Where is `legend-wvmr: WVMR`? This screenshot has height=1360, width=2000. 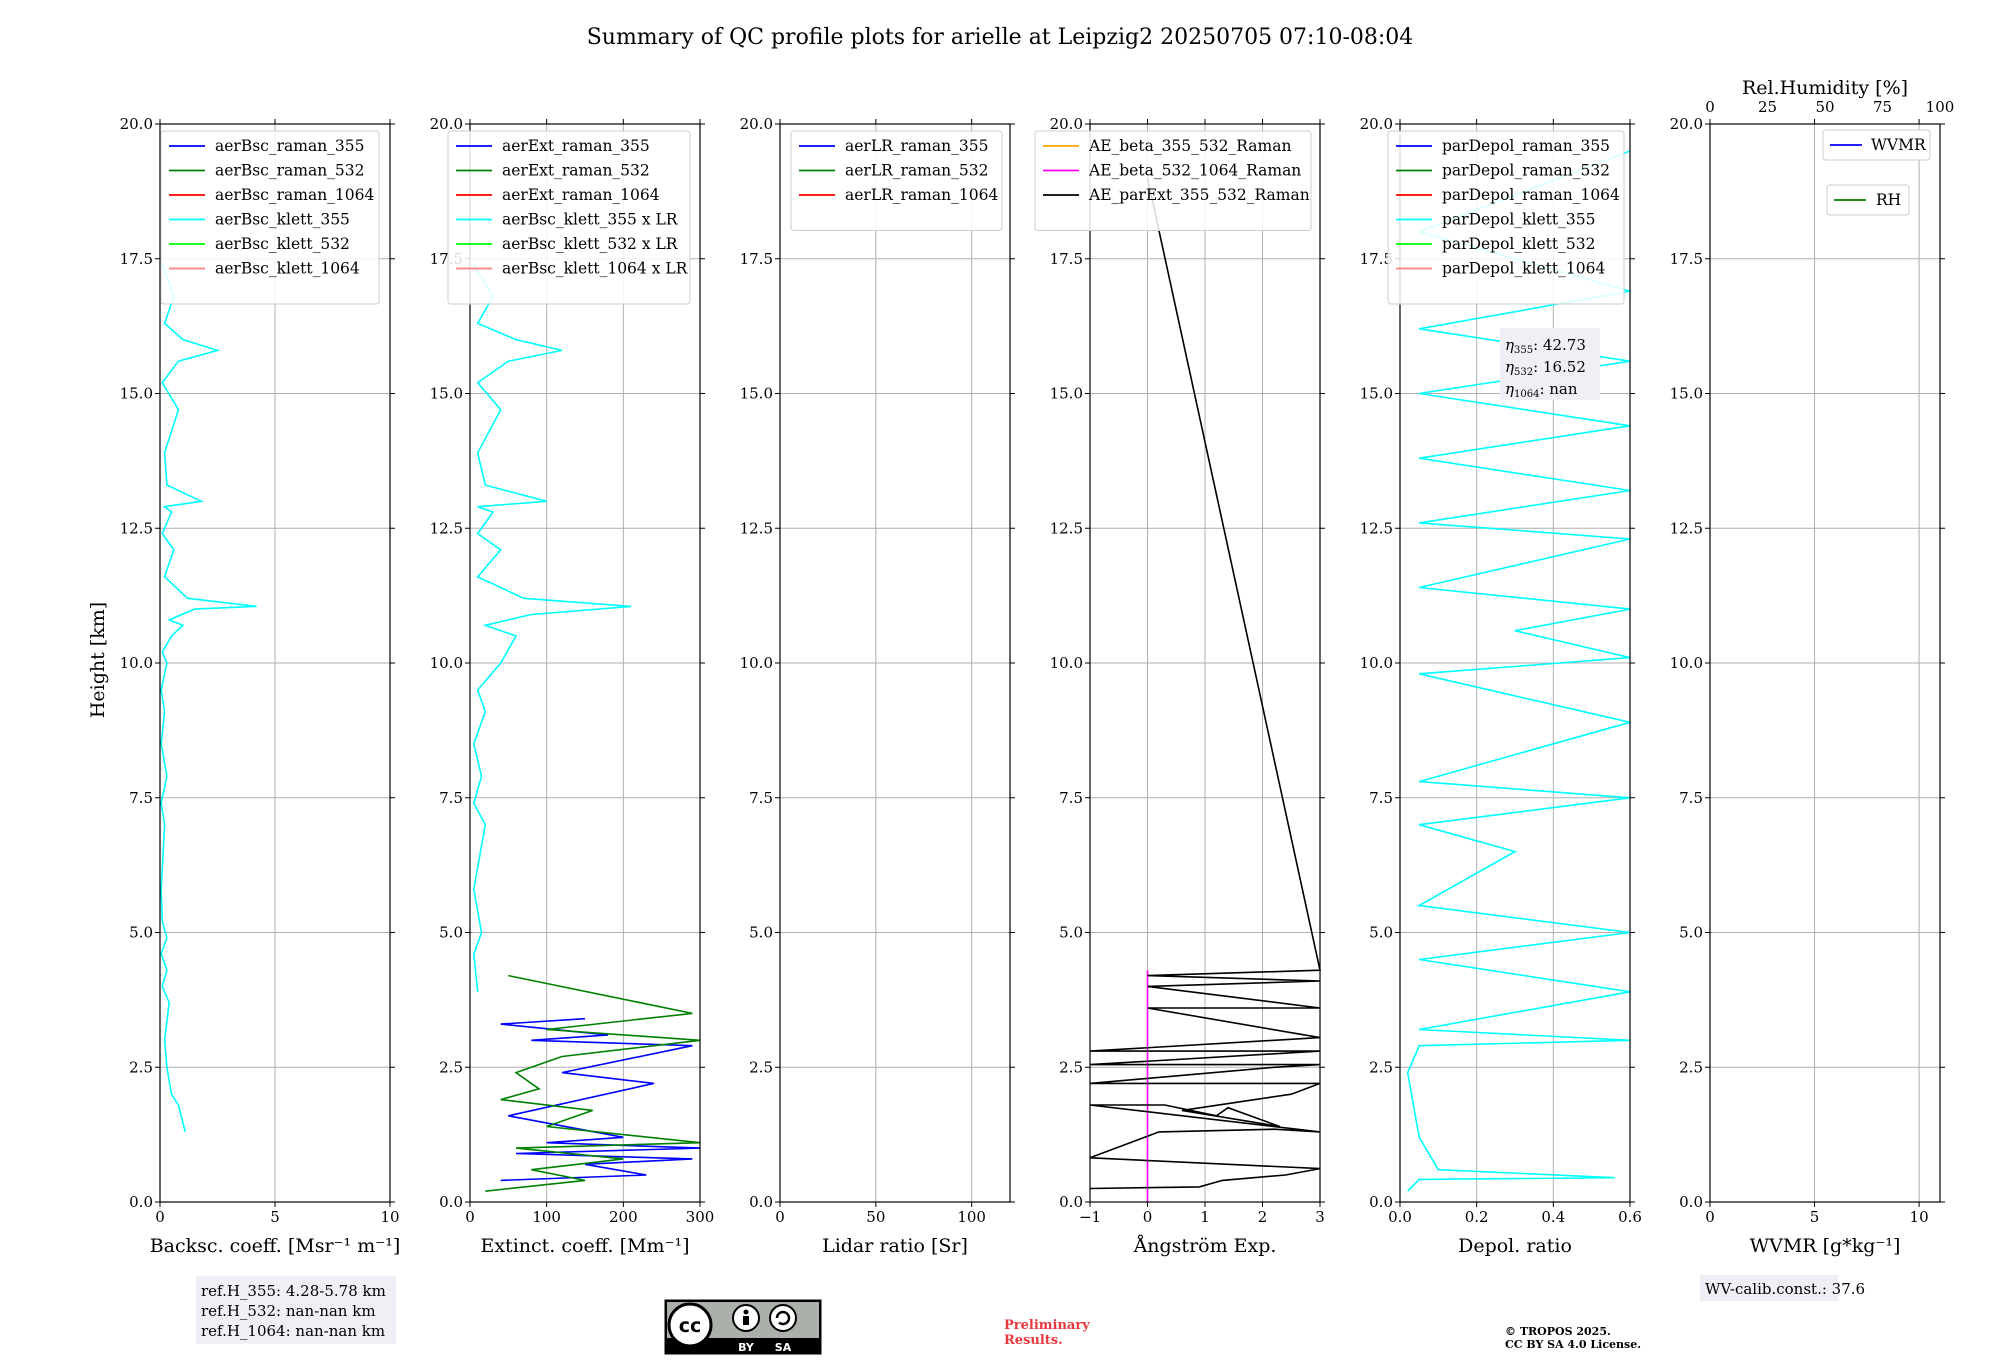 legend-wvmr: WVMR is located at coordinates (1876, 145).